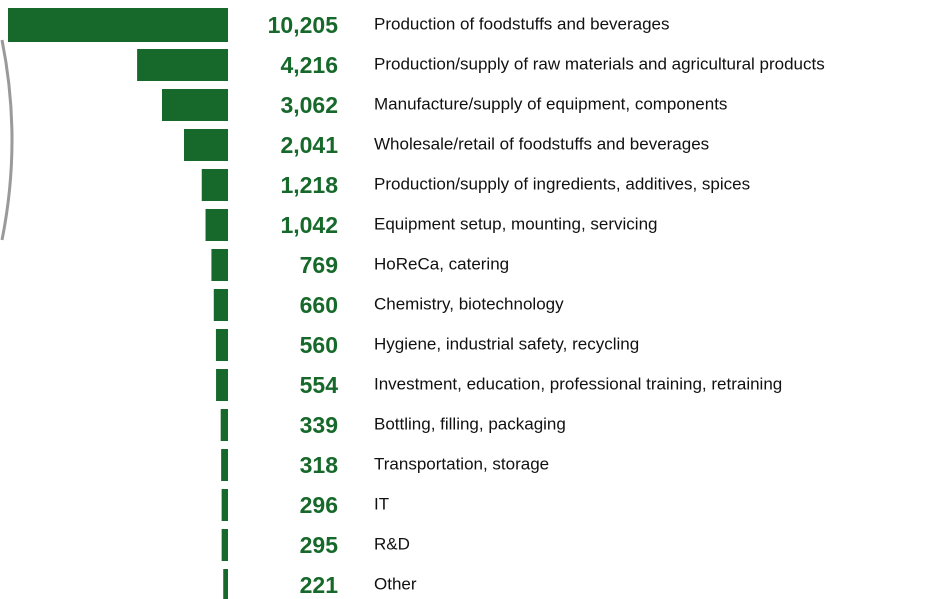 The image size is (951, 599). What do you see at coordinates (309, 185) in the screenshot?
I see `value-label: 1,218` at bounding box center [309, 185].